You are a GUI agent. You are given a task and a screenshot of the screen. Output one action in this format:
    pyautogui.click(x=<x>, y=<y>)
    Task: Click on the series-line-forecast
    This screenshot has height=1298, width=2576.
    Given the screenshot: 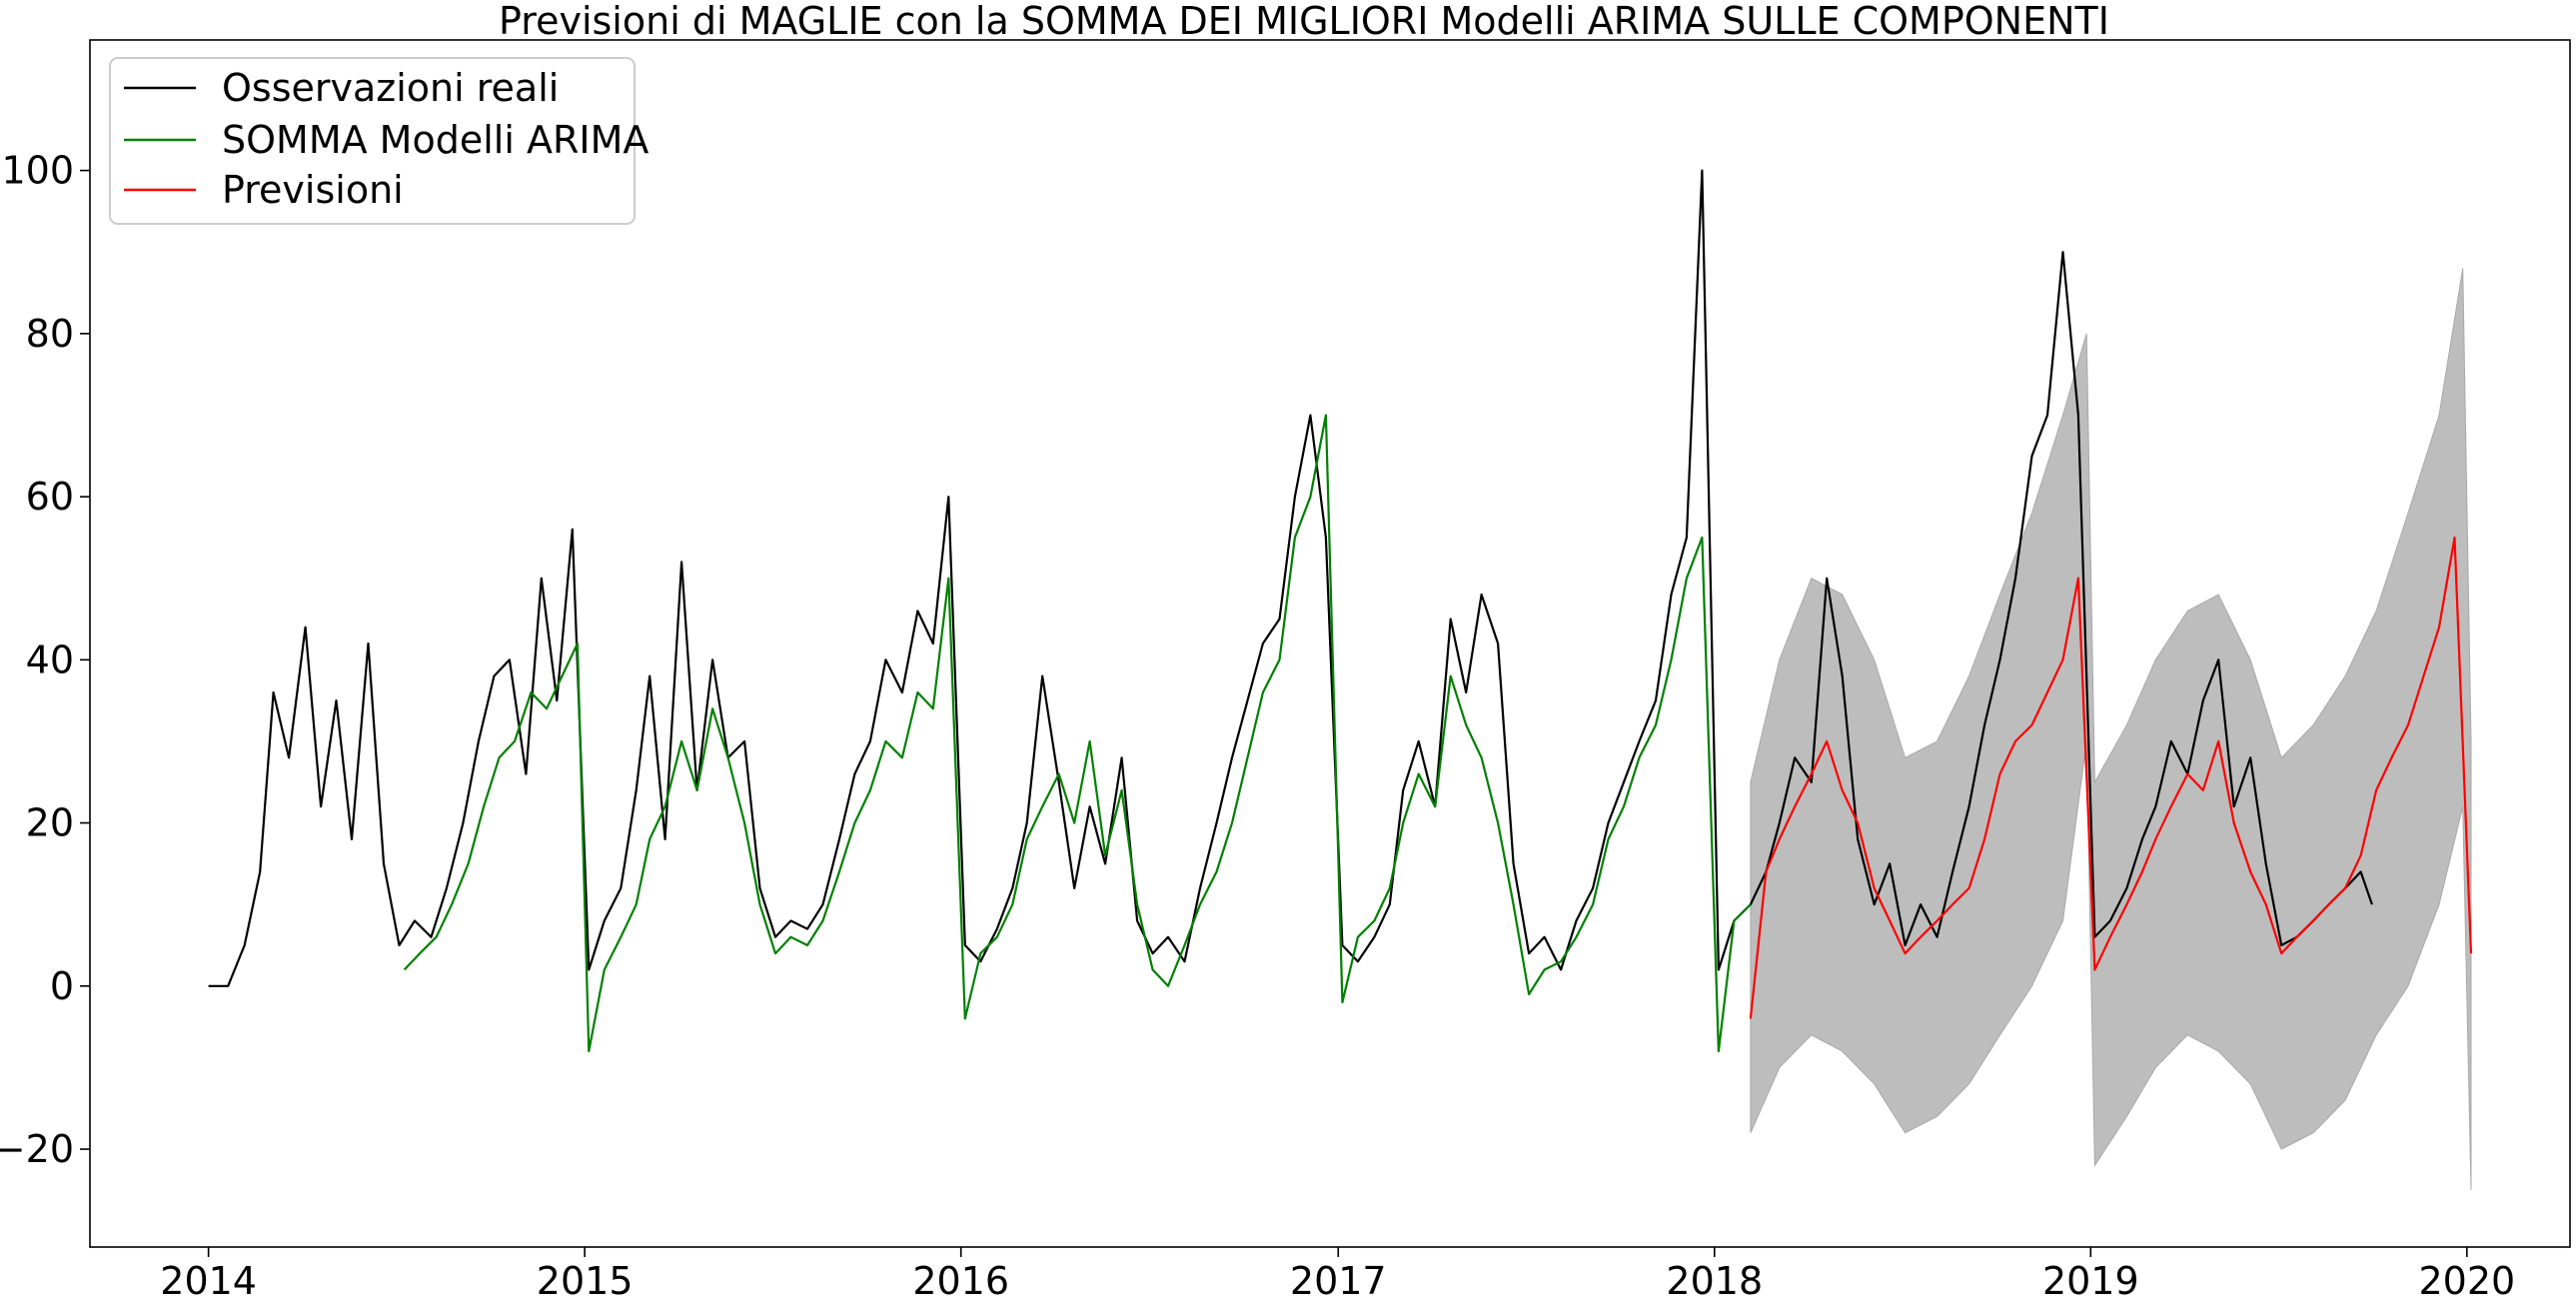 What is the action you would take?
    pyautogui.click(x=2111, y=778)
    